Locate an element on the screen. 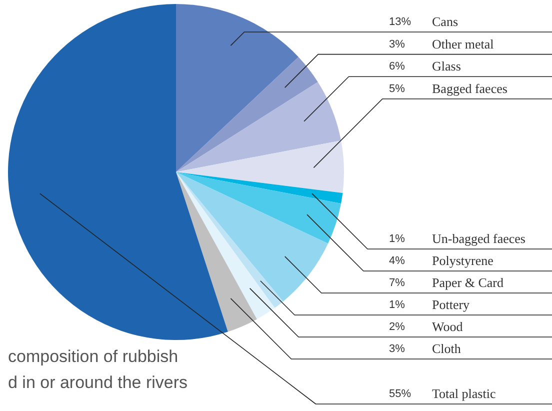  data-label: 5% is located at coordinates (397, 88).